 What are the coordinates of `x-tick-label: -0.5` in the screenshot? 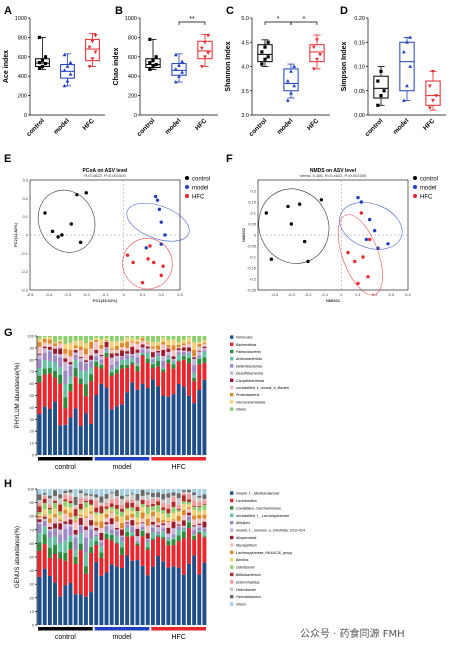 It's located at (31, 294).